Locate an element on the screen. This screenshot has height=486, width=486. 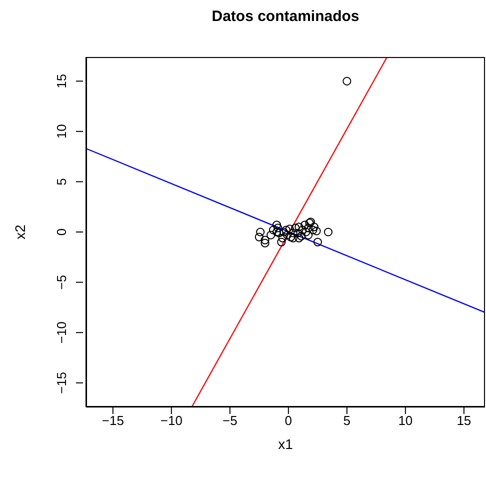
x-tick-label: 15 is located at coordinates (464, 420).